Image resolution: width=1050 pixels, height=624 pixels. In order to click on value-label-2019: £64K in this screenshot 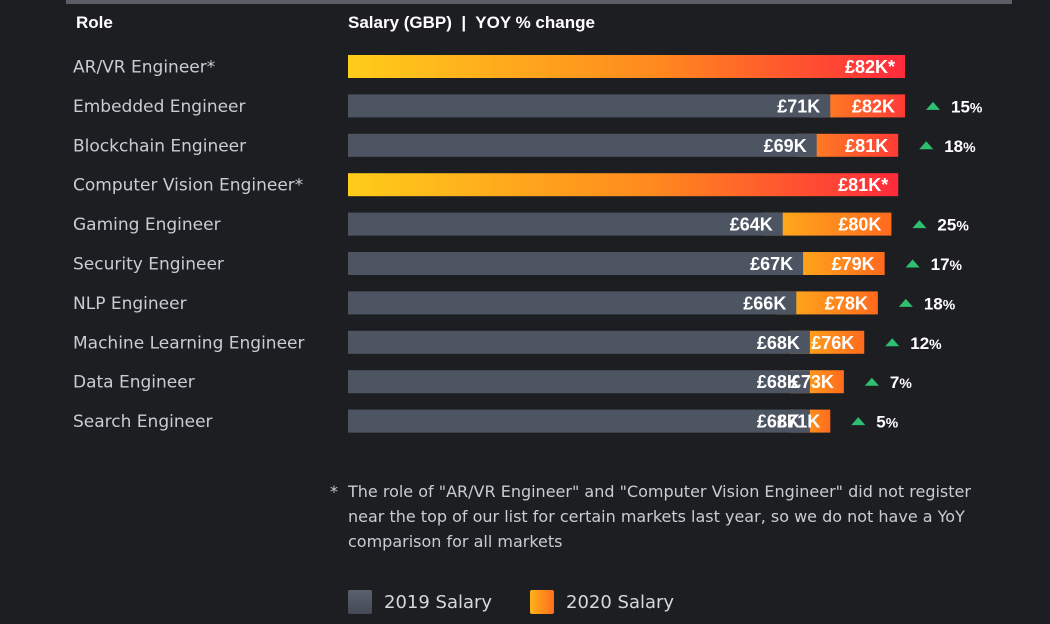, I will do `click(751, 225)`.